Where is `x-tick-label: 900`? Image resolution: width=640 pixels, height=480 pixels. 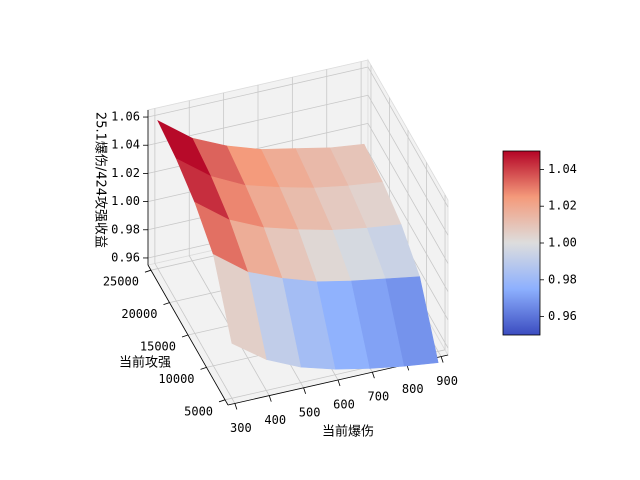 x-tick-label: 900 is located at coordinates (447, 381).